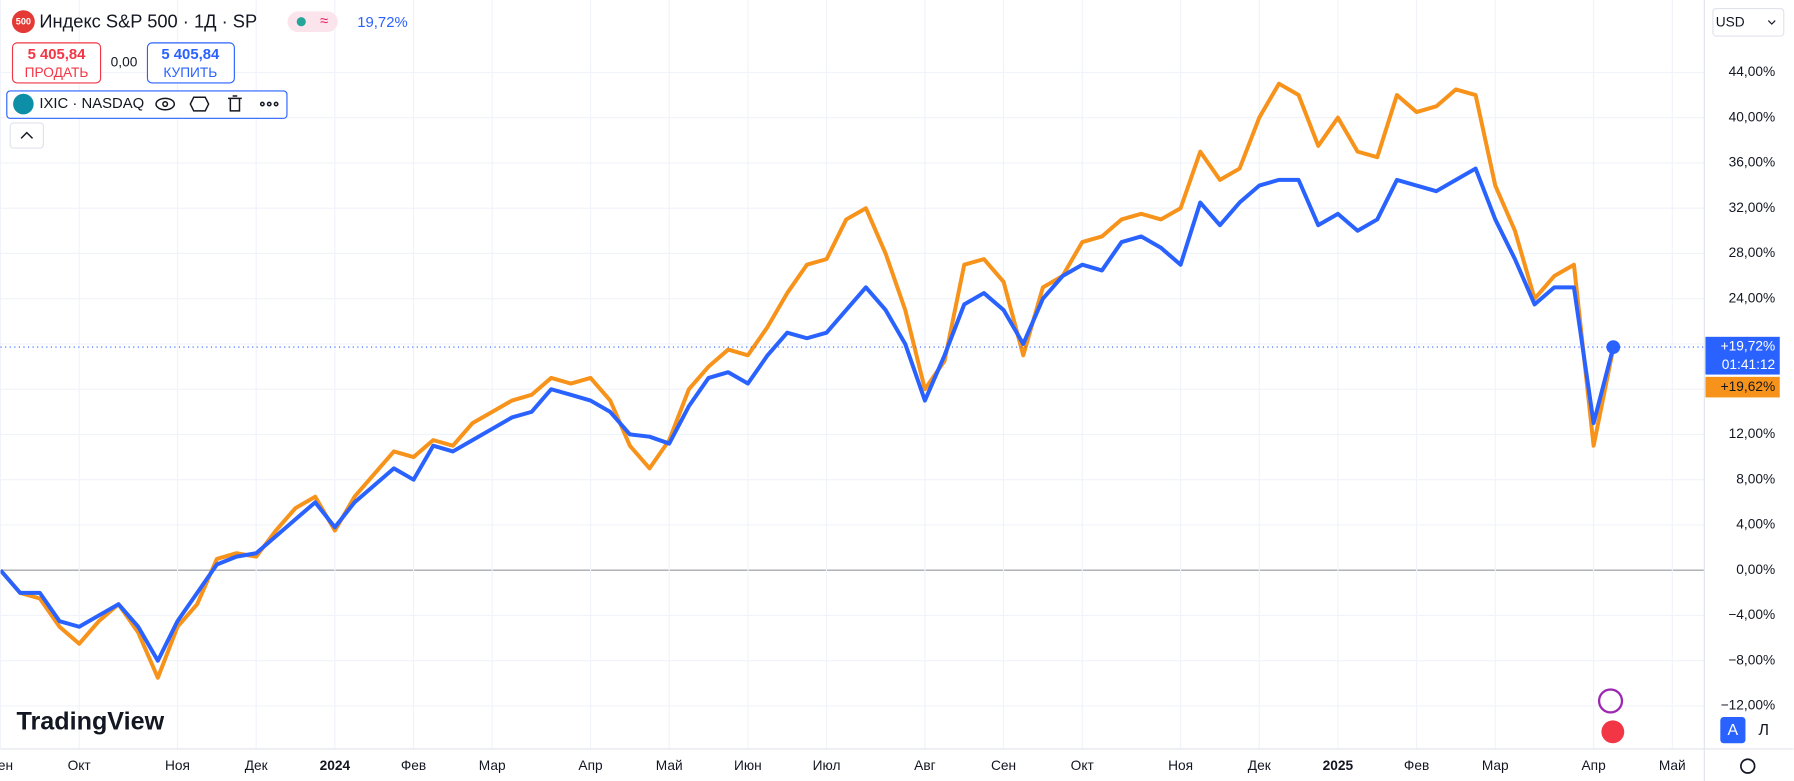 This screenshot has width=1794, height=781. What do you see at coordinates (1748, 22) in the screenshot?
I see `currency-button` at bounding box center [1748, 22].